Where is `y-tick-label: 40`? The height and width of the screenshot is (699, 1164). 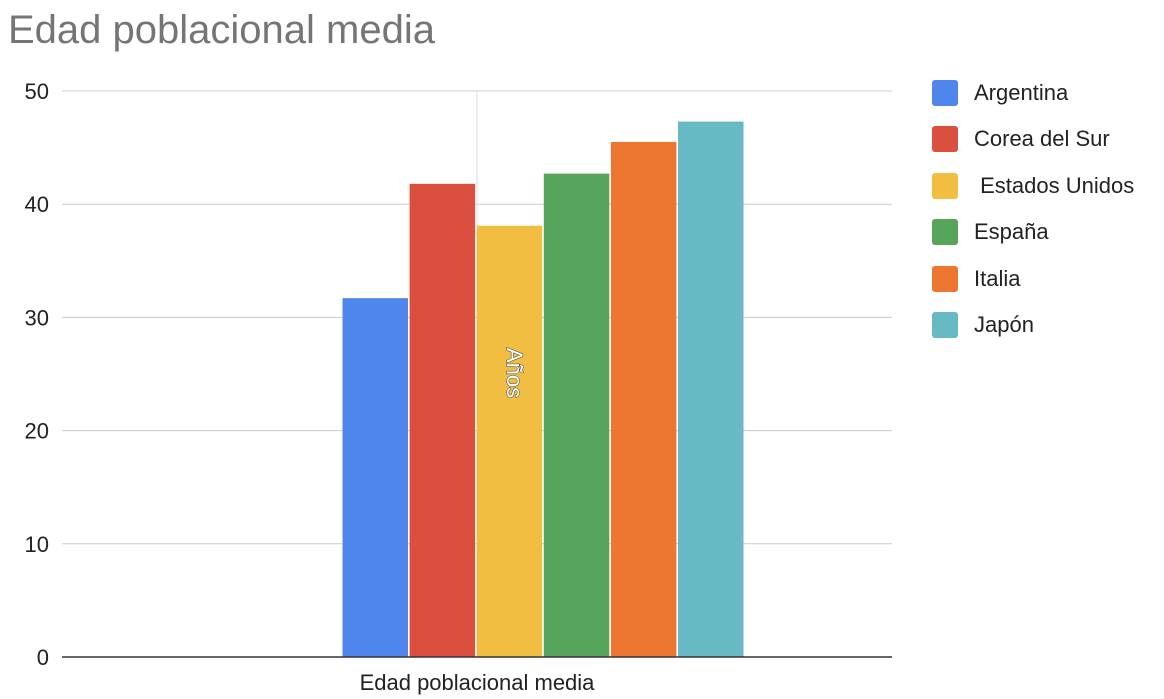 y-tick-label: 40 is located at coordinates (37, 204).